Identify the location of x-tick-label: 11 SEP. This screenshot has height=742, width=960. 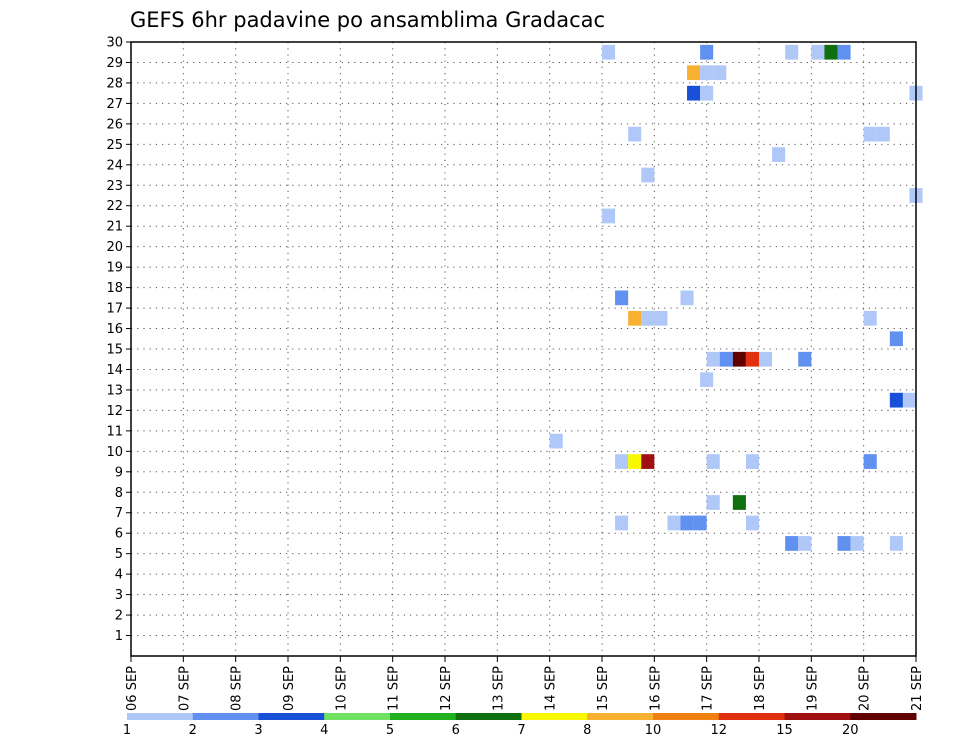
(394, 688).